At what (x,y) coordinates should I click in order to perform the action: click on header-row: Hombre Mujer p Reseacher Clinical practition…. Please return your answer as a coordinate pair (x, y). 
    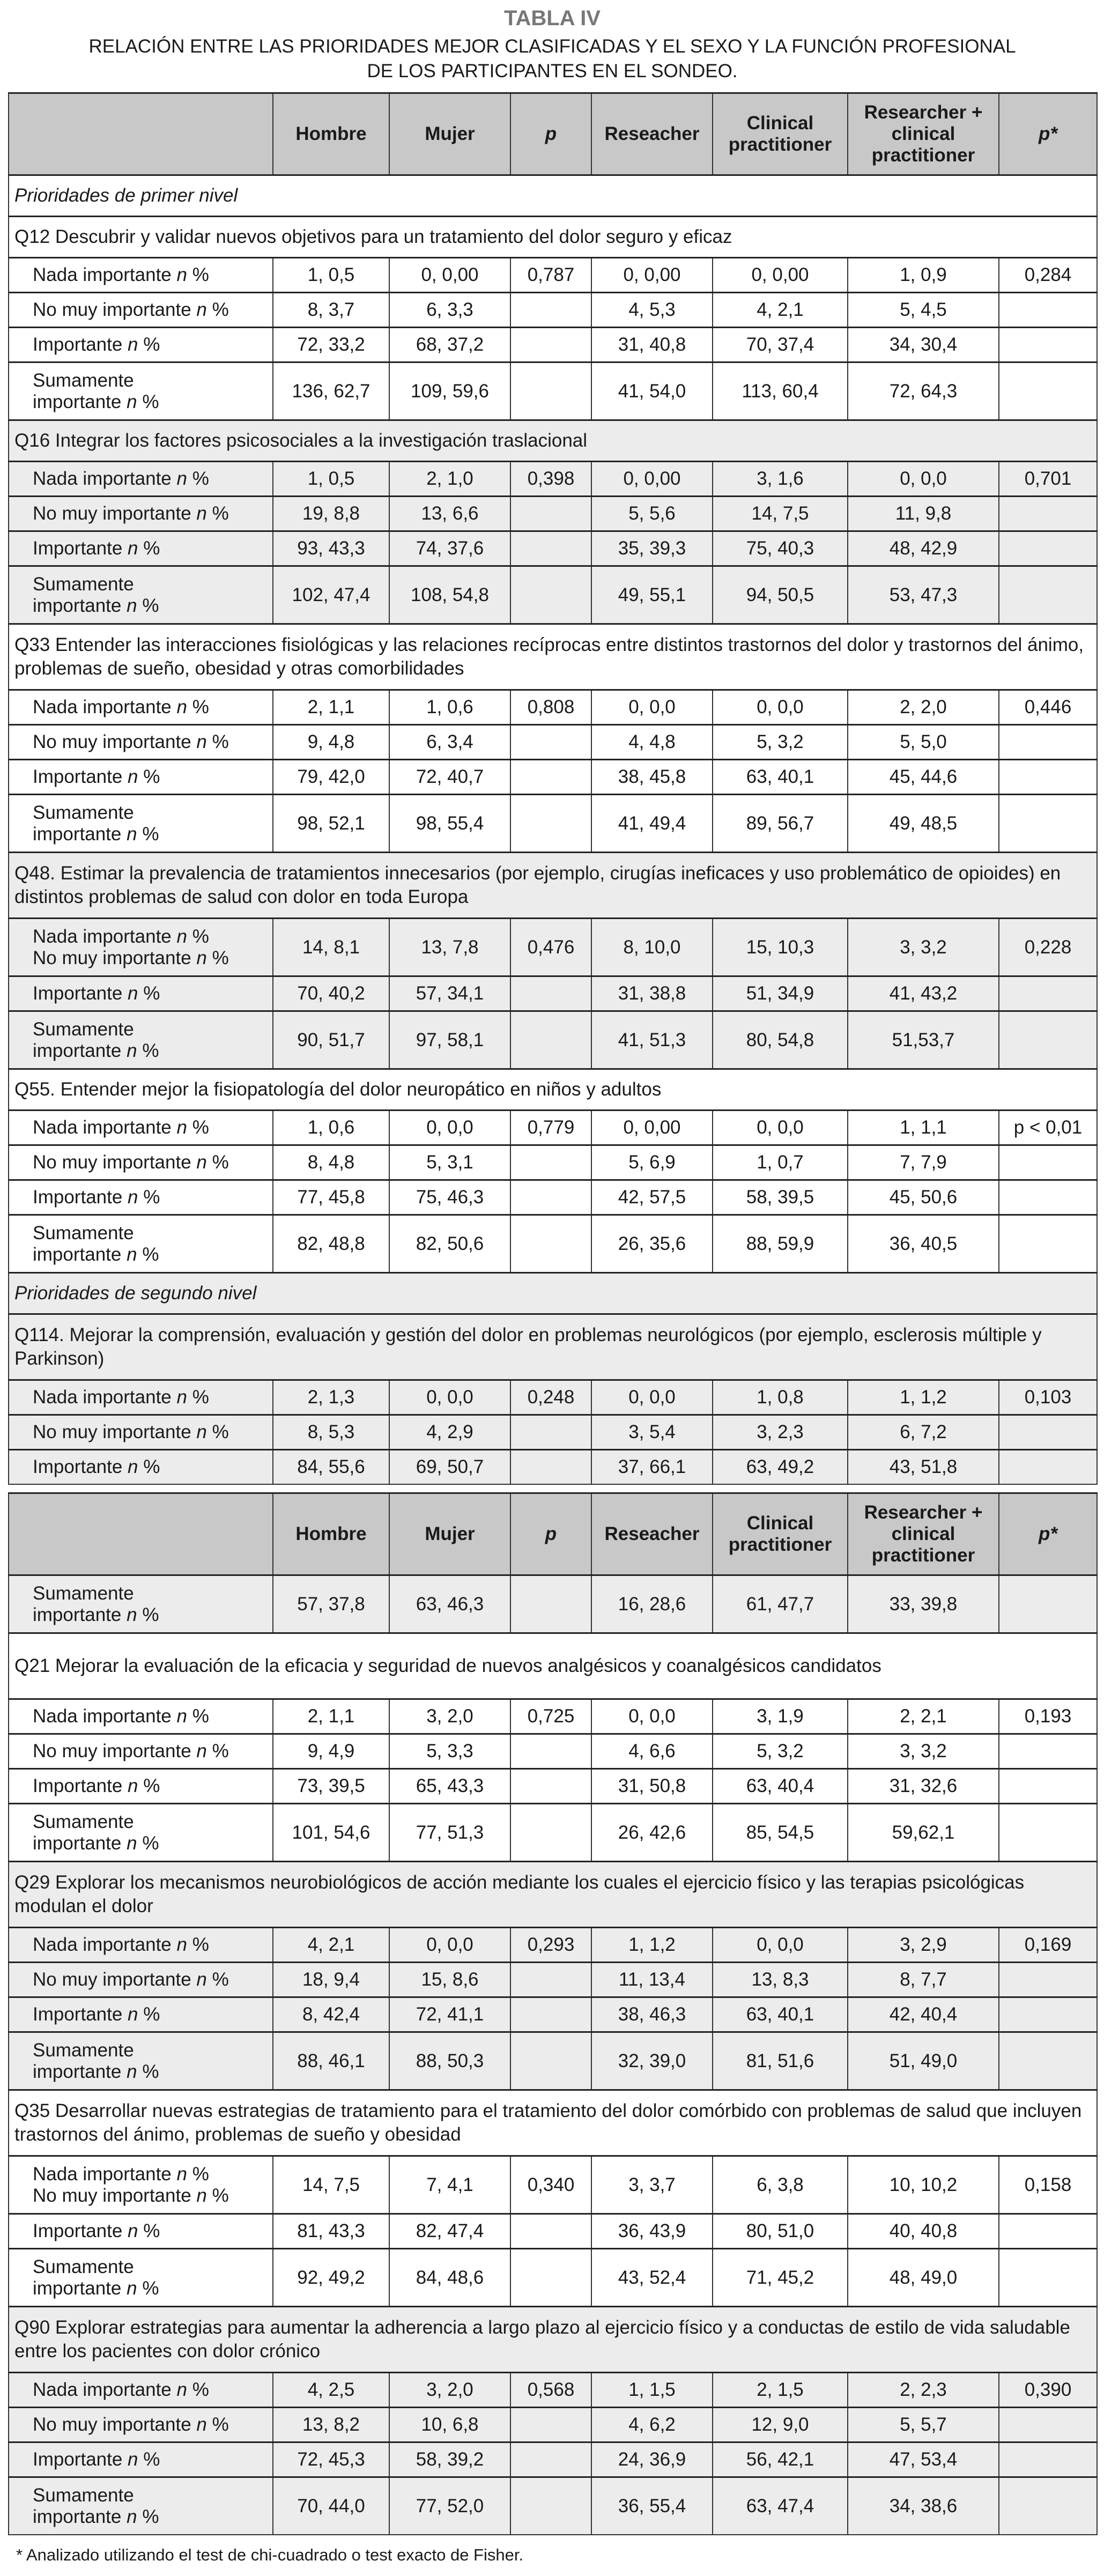
    Looking at the image, I should click on (553, 1534).